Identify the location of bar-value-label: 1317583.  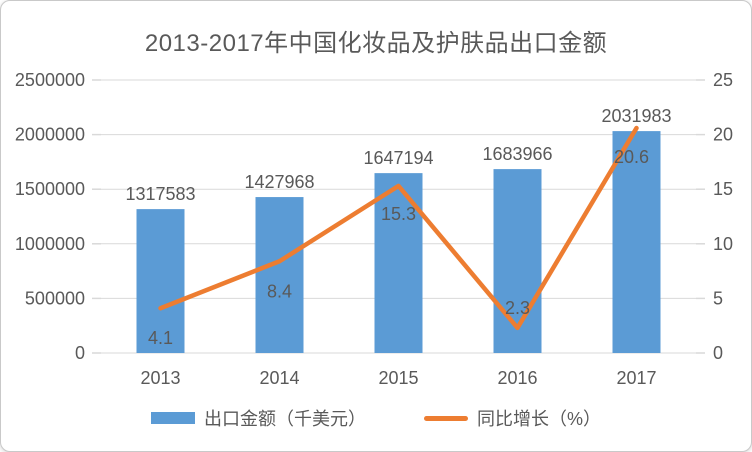
(160, 194).